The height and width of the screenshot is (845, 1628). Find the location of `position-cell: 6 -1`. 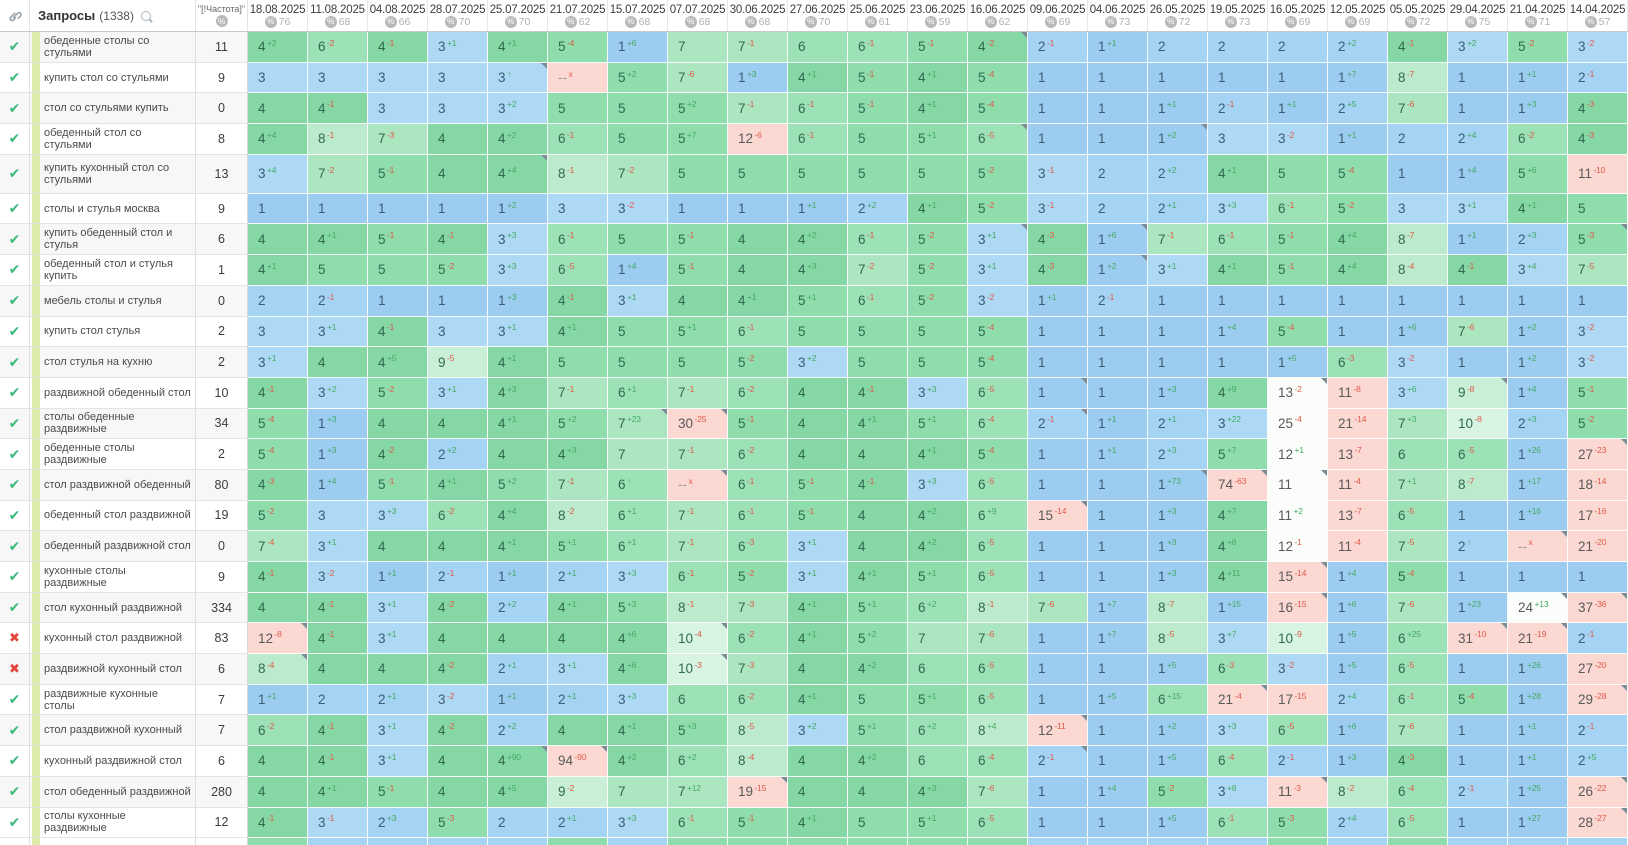

position-cell: 6 -1 is located at coordinates (878, 240).